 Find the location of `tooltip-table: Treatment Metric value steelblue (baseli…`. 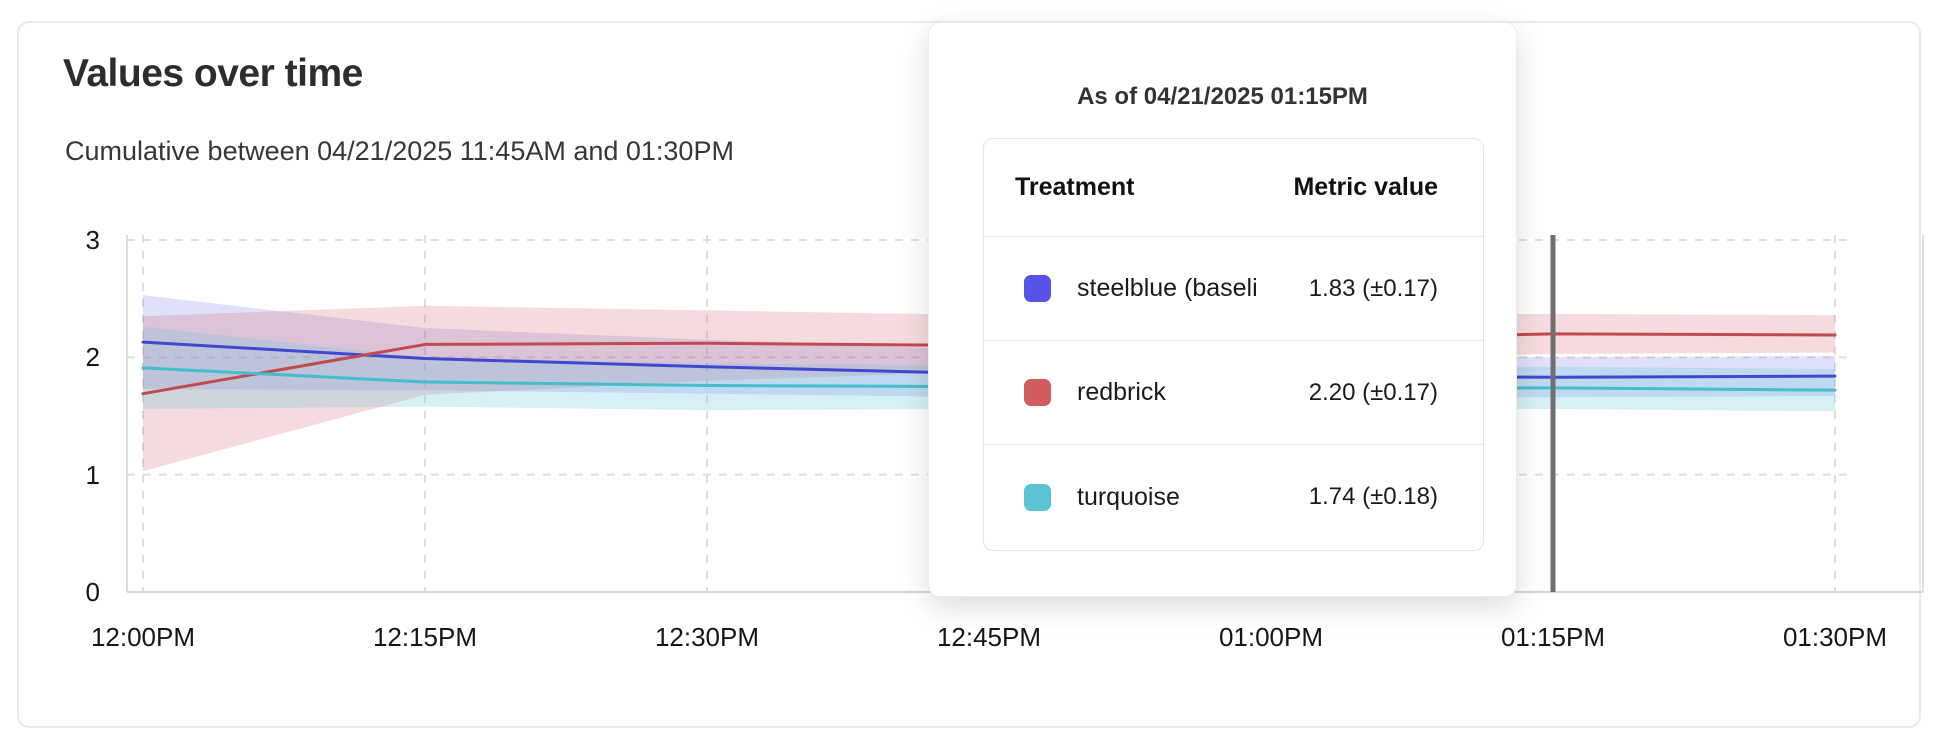

tooltip-table: Treatment Metric value steelblue (baseli… is located at coordinates (1233, 344).